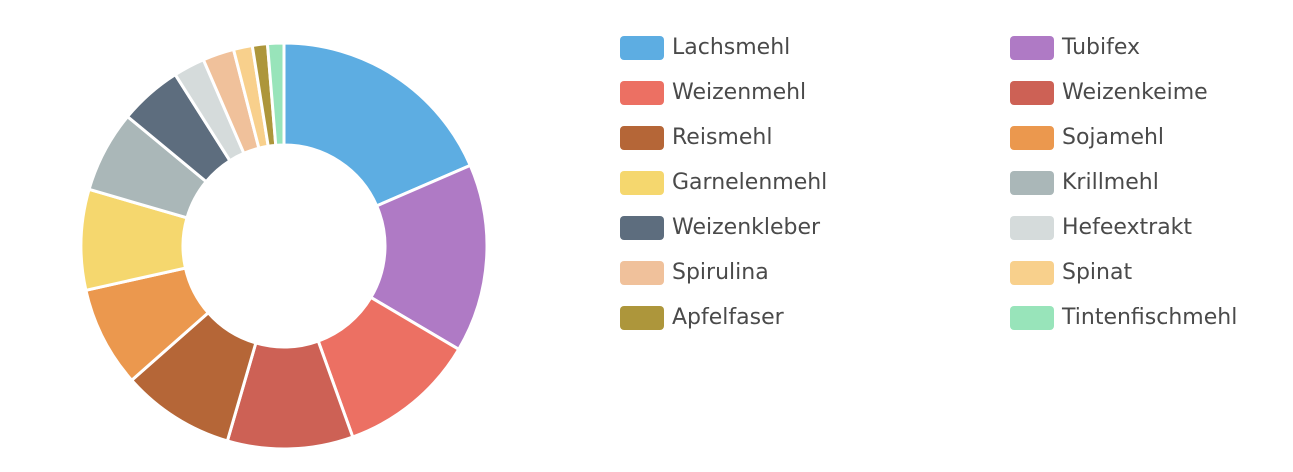  What do you see at coordinates (1101, 47) in the screenshot?
I see `legend-label: Tubifex` at bounding box center [1101, 47].